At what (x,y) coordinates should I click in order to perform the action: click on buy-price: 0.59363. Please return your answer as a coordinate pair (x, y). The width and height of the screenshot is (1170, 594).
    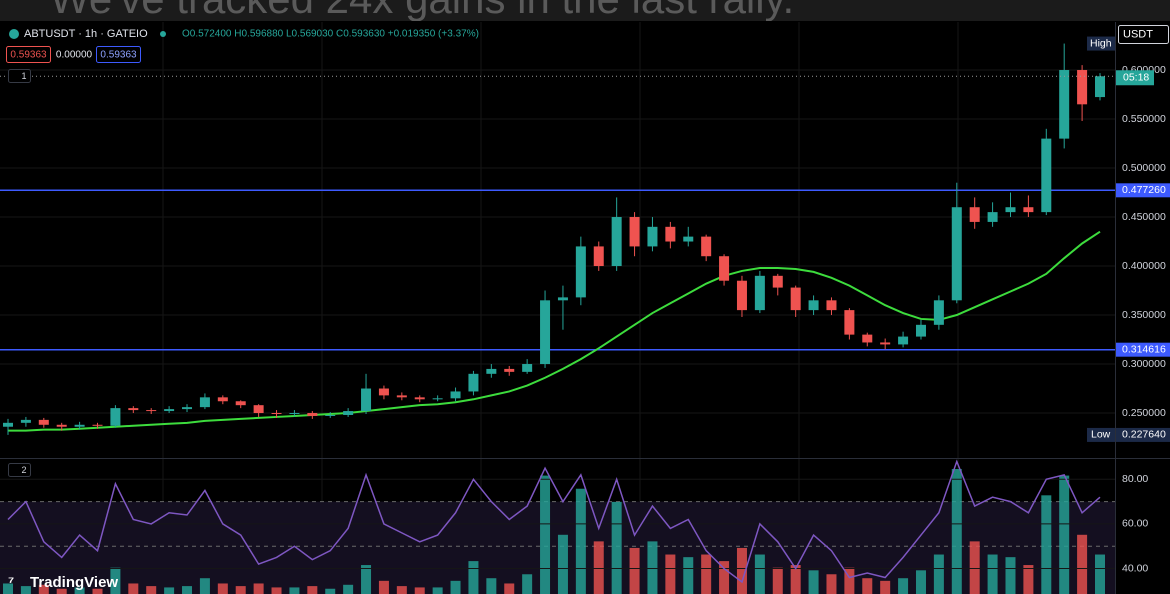
    Looking at the image, I should click on (118, 55).